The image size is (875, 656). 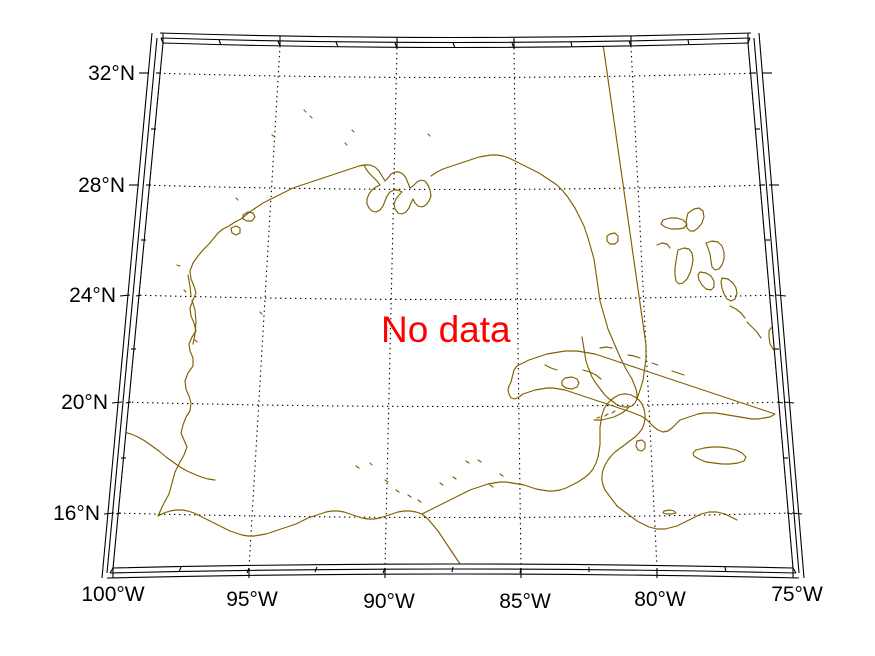 I want to click on coastline-florida-east, so click(x=624, y=221).